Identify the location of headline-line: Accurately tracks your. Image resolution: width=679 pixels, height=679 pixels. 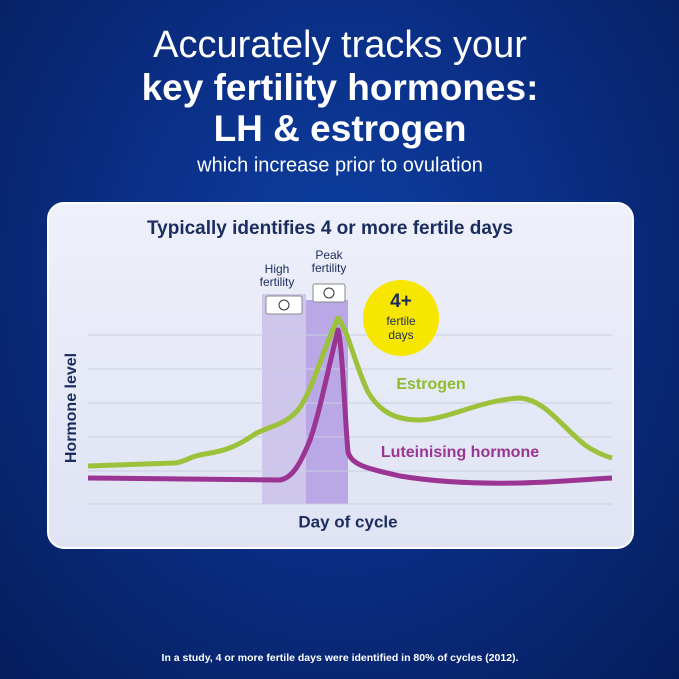
(340, 45).